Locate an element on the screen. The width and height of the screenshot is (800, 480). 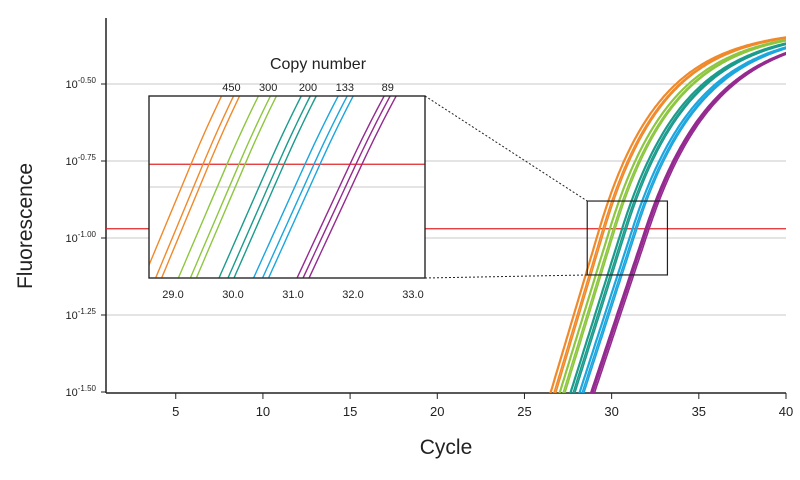
inset-x-tick-label: 30.0 is located at coordinates (232, 295).